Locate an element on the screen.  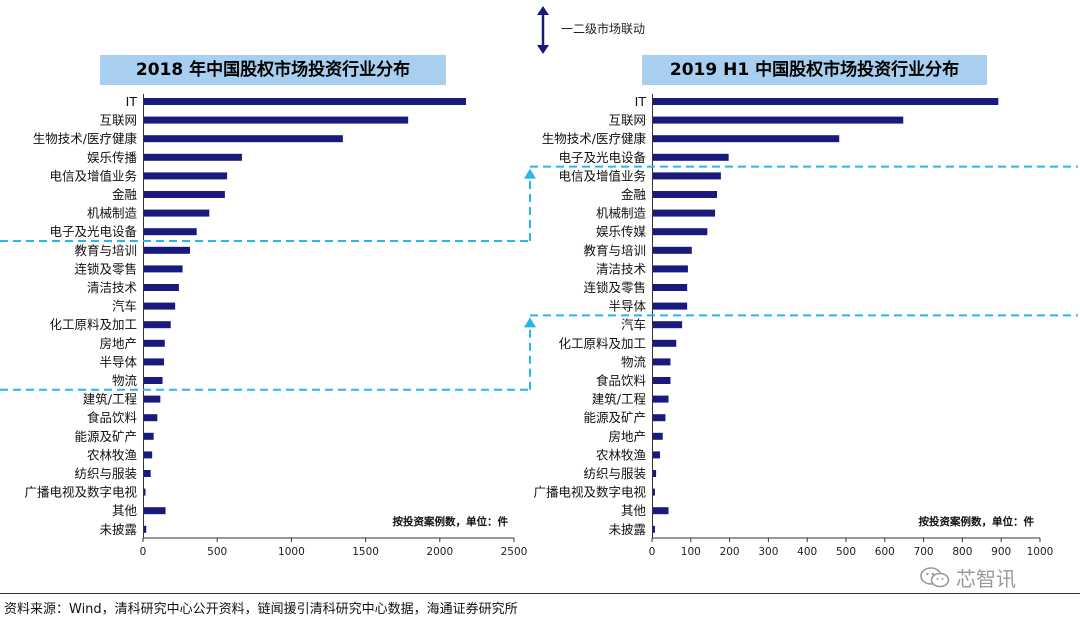
x-tick-label: 100 is located at coordinates (691, 552).